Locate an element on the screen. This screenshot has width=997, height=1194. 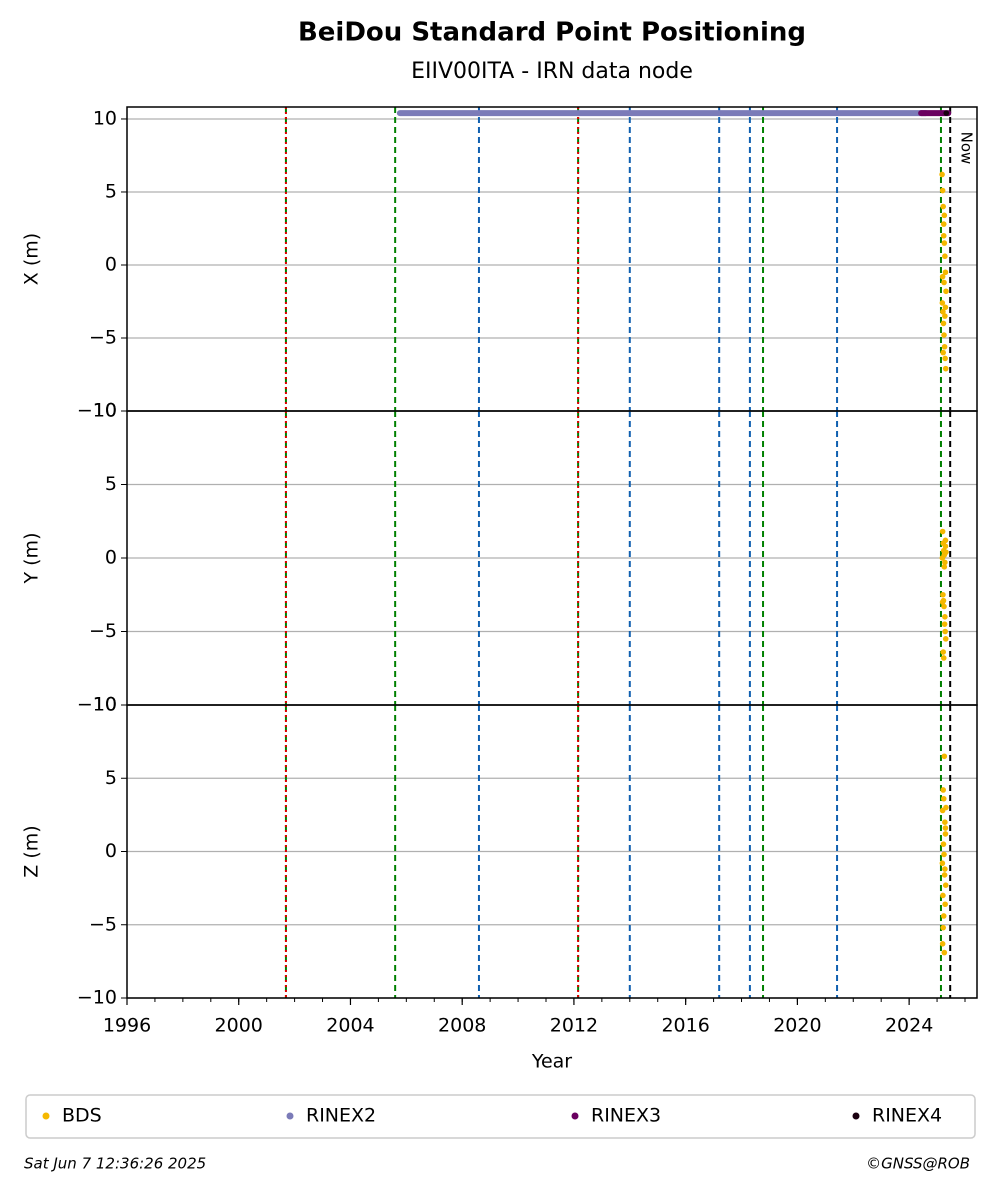
footer-date: Sat Jun 7 12:36:26 2025 is located at coordinates (115, 1164).